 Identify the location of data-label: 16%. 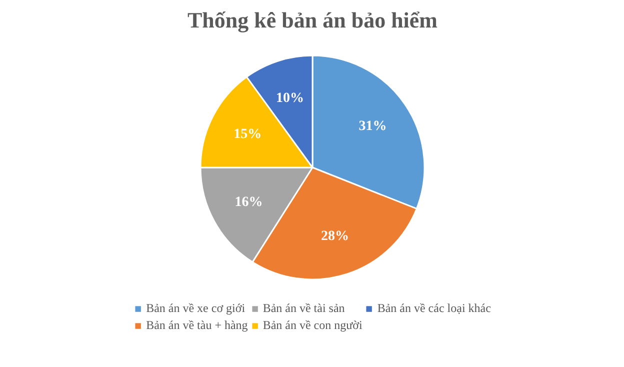
(248, 202).